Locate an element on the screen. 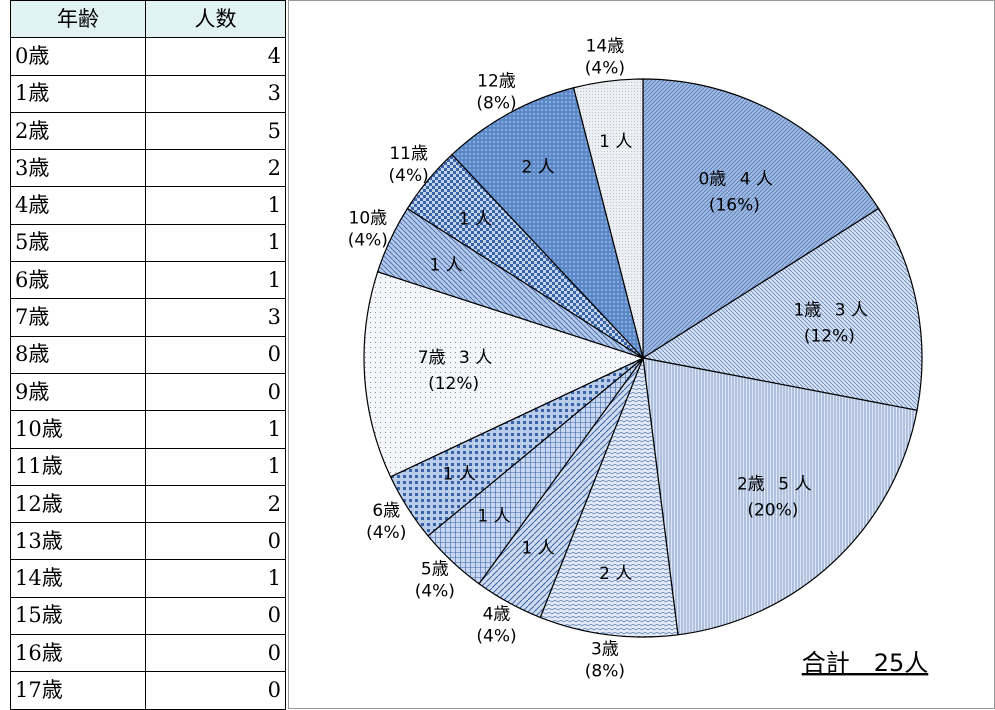  table-cell: 4 is located at coordinates (215, 56).